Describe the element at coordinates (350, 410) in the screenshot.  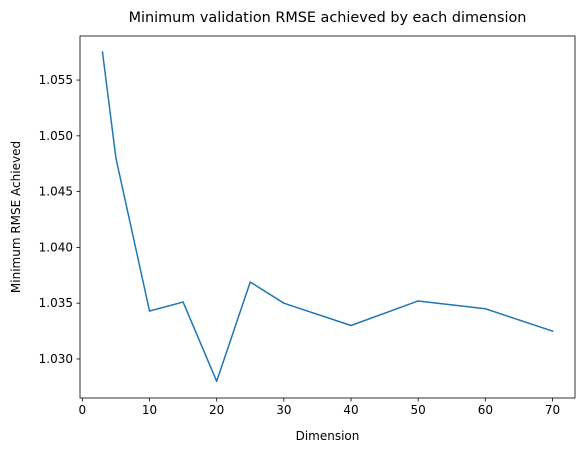
I see `x-tick-label: 40` at that location.